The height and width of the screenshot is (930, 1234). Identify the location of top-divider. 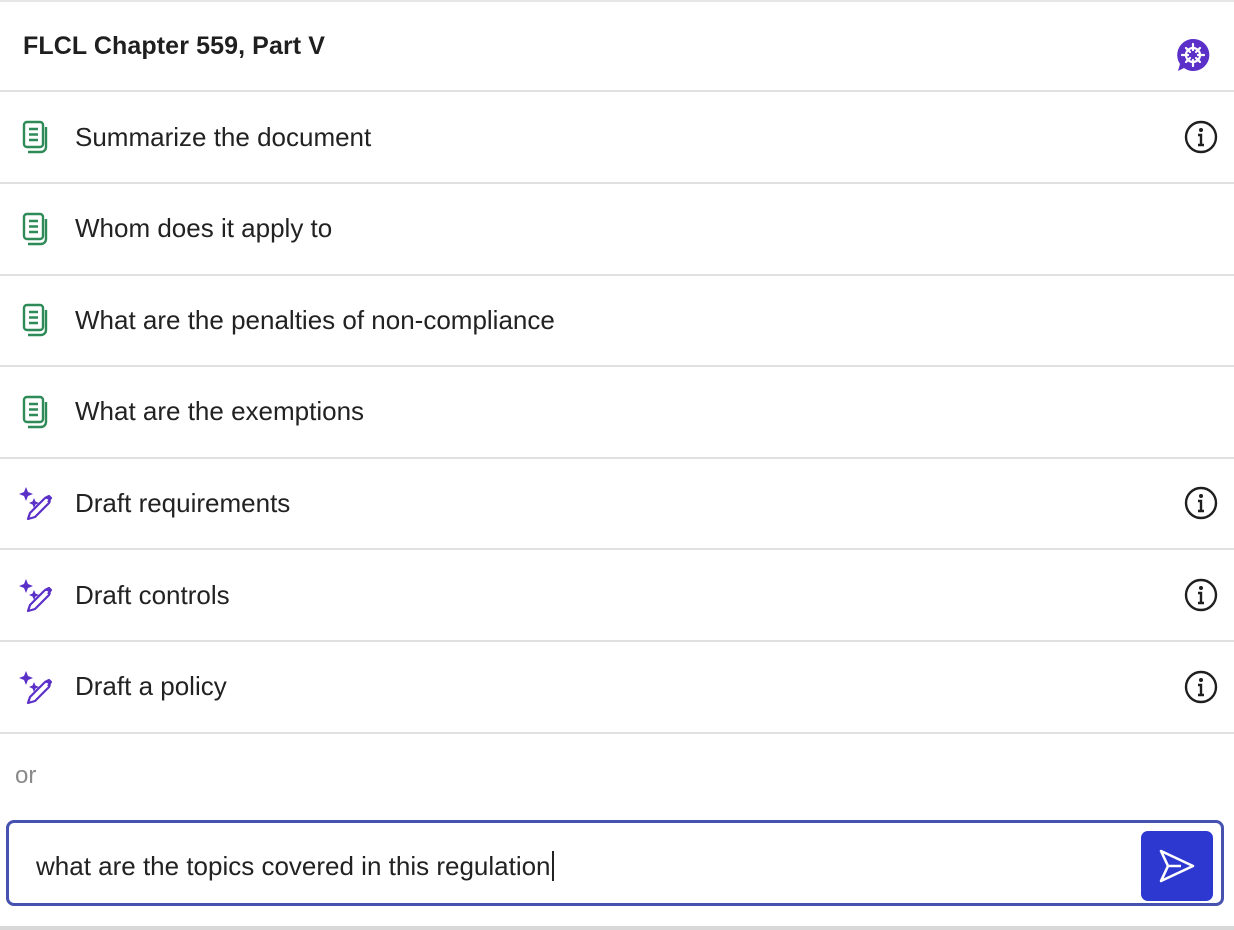
(617, 1).